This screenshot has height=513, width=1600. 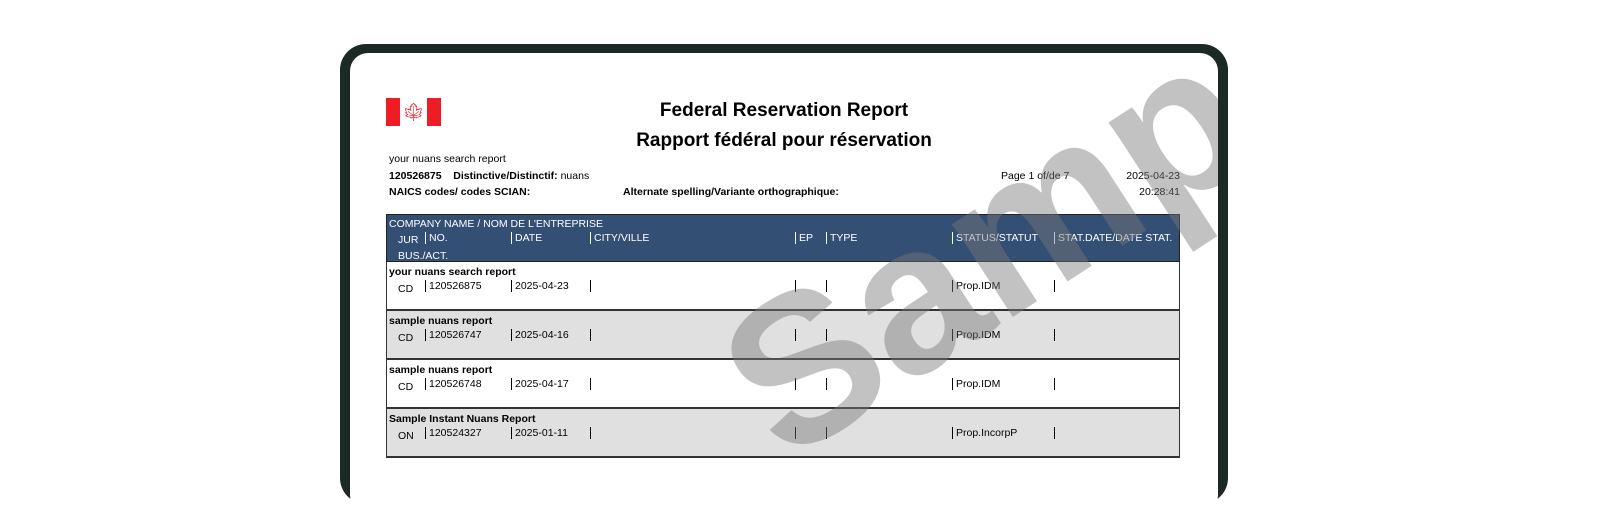 I want to click on col-bus: BUS./ACT., so click(x=423, y=256).